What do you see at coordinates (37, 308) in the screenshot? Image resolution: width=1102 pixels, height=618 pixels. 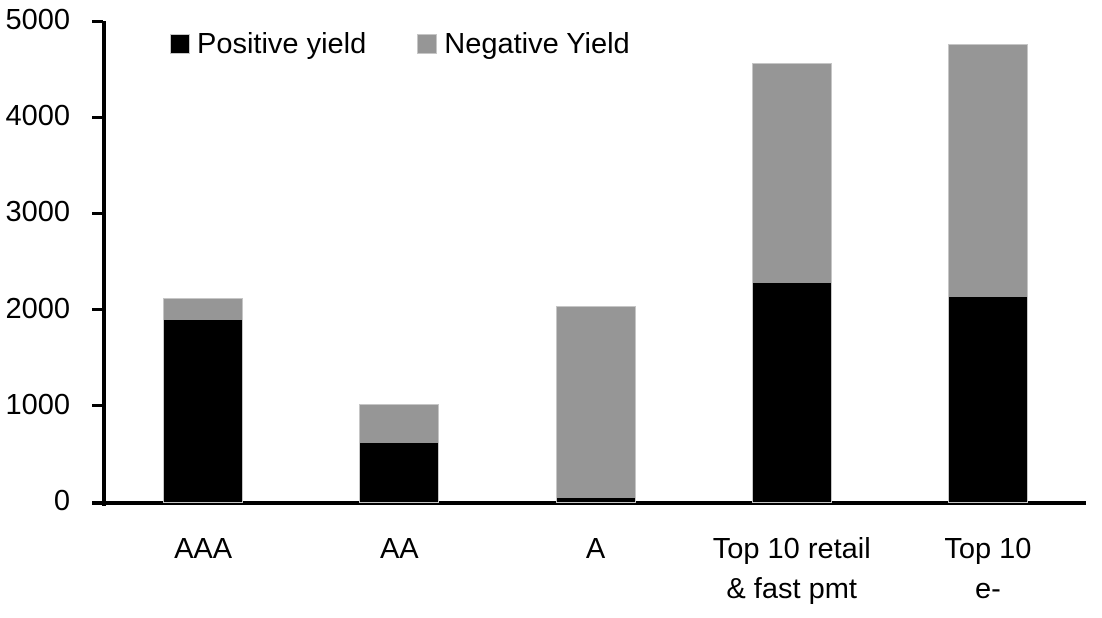 I see `y-axis-tick-label: 2000` at bounding box center [37, 308].